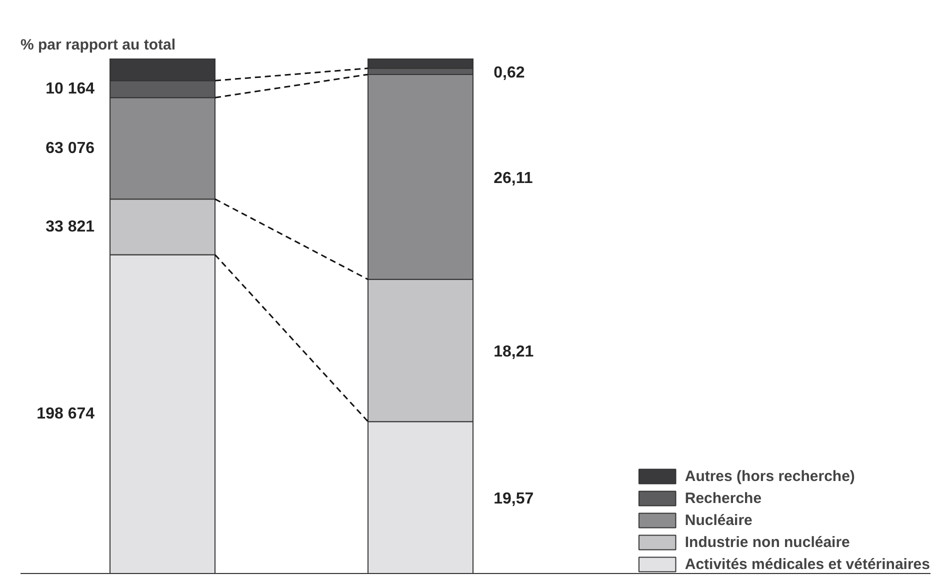 The image size is (938, 581). What do you see at coordinates (98, 45) in the screenshot?
I see `chart-title: % par rapport au total` at bounding box center [98, 45].